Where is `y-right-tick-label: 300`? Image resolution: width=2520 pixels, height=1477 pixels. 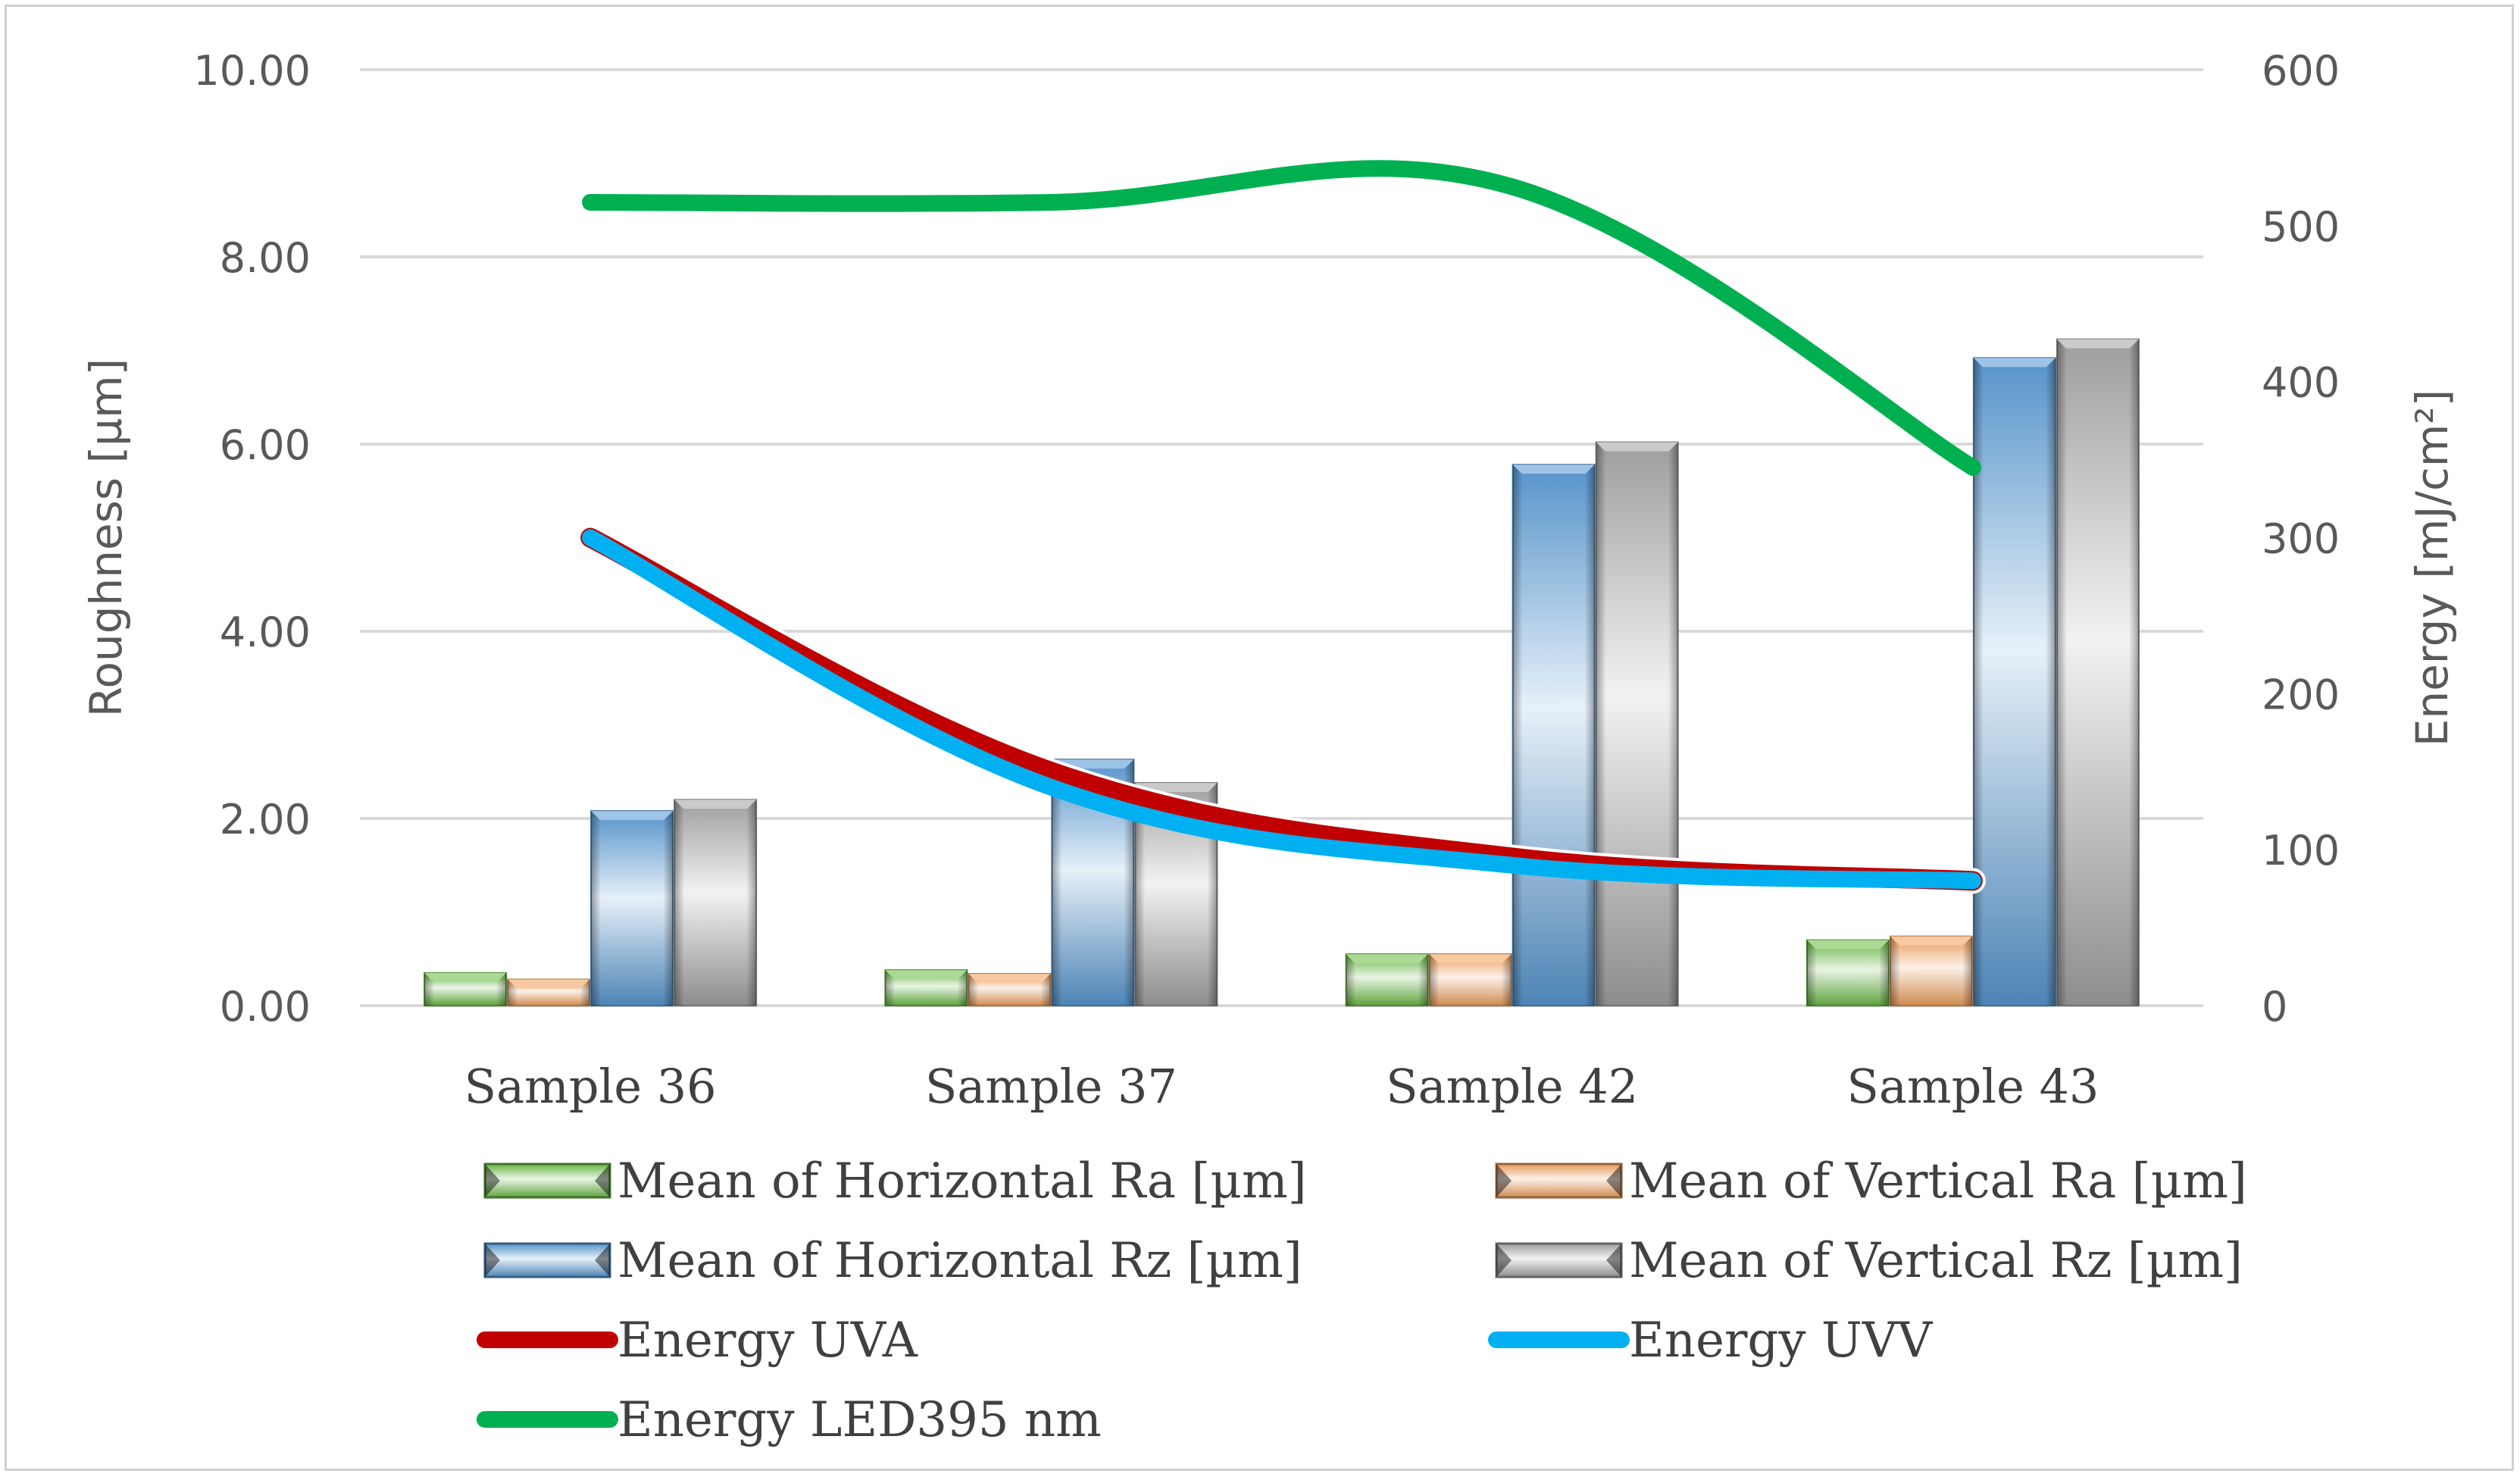
y-right-tick-label: 300 is located at coordinates (2301, 539).